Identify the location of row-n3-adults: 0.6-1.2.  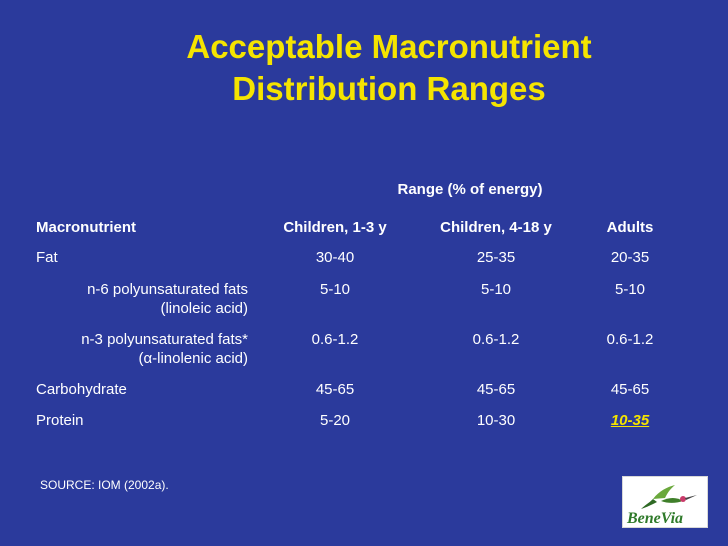
(630, 339).